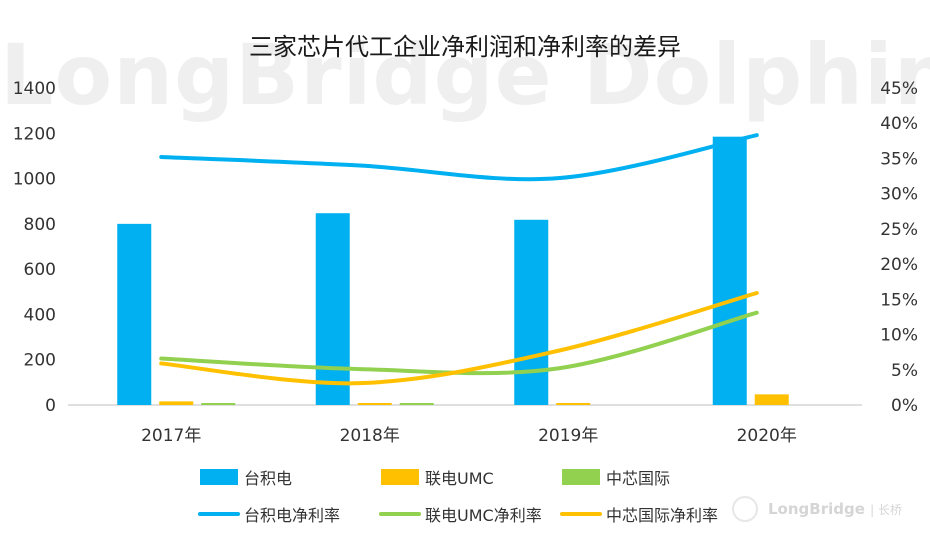 Image resolution: width=930 pixels, height=542 pixels. I want to click on y-right-tick-label: 20%, so click(899, 265).